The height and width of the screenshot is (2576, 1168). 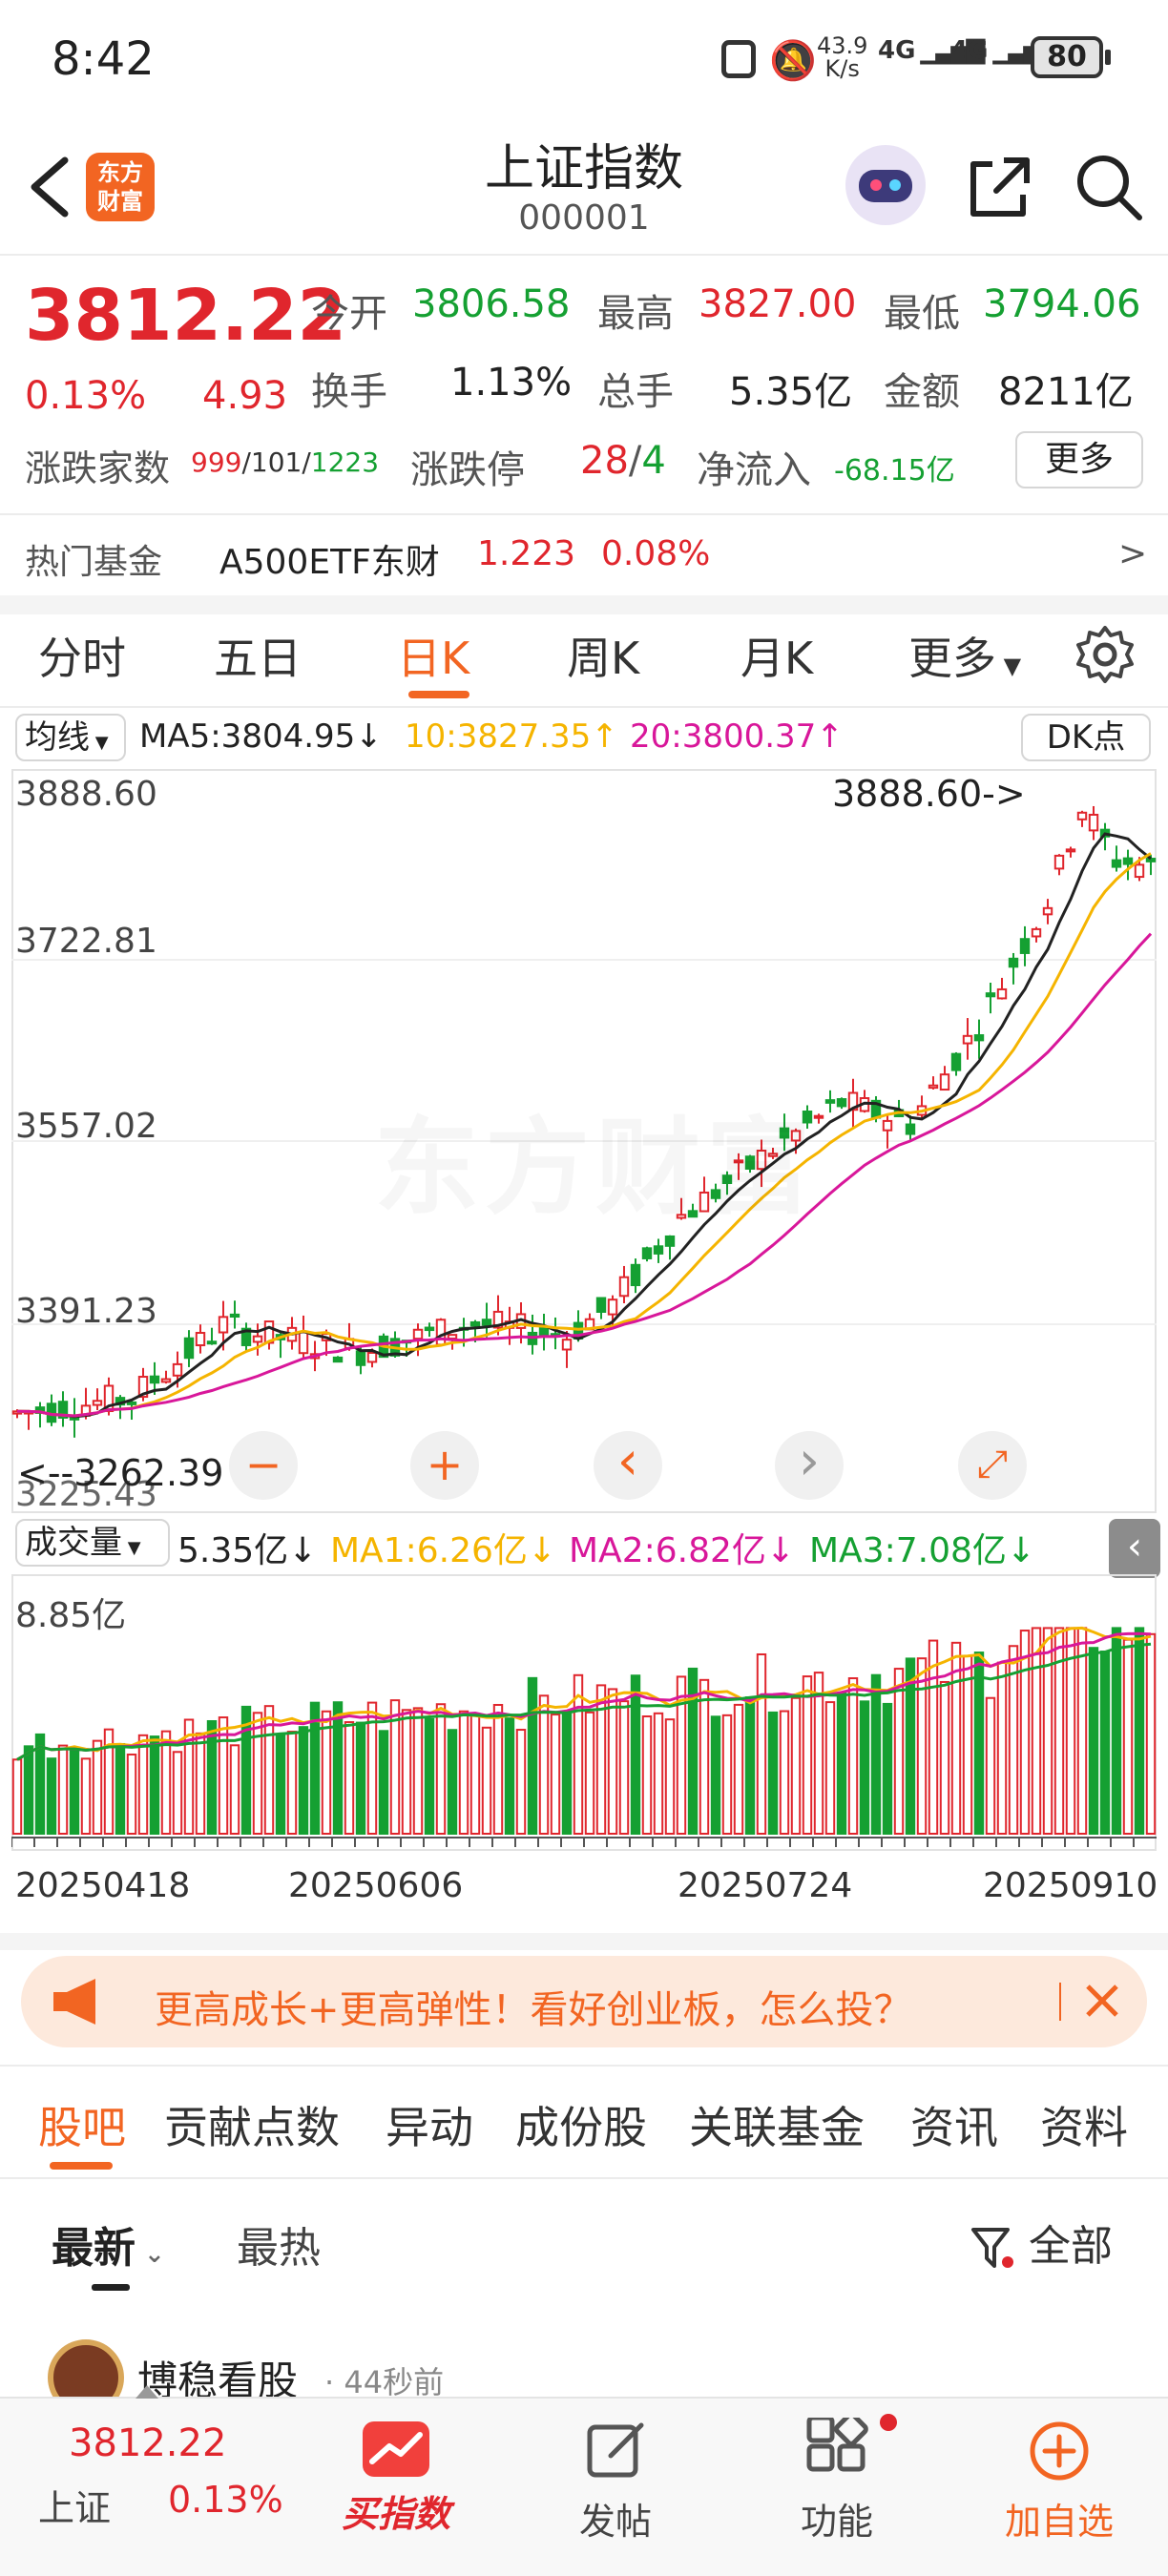 I want to click on hot-fund-price: 1.223, so click(x=526, y=553).